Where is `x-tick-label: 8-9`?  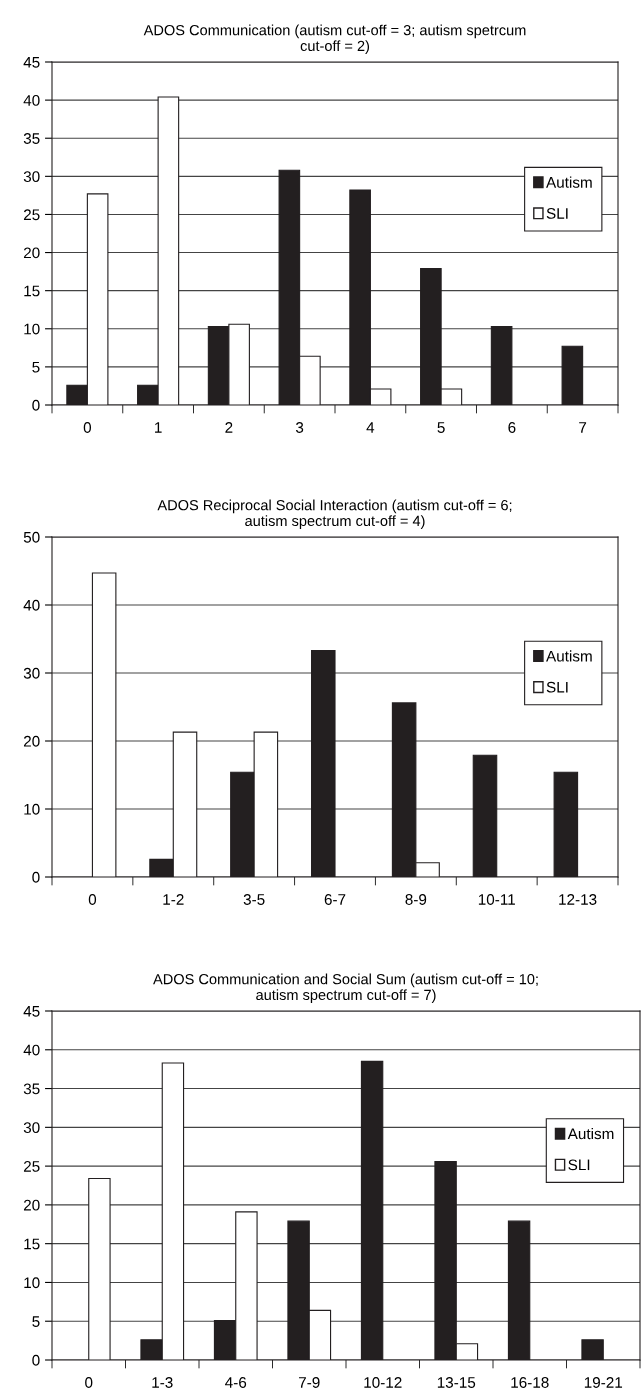 x-tick-label: 8-9 is located at coordinates (416, 899).